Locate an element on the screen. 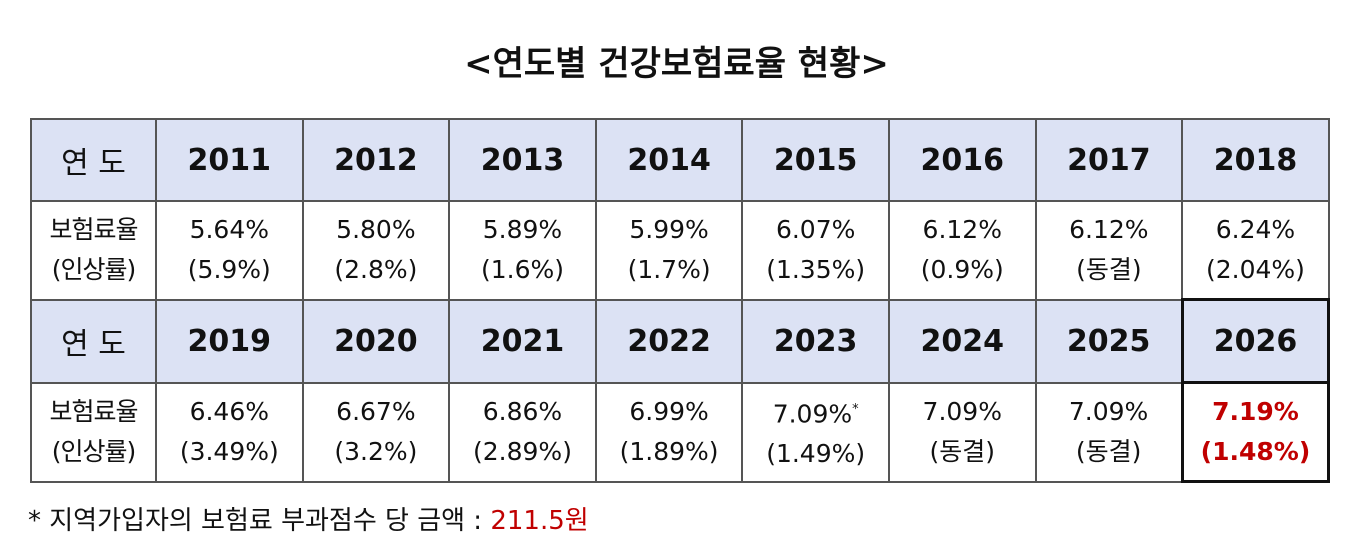  footnote-text: * 지역가입자의 보험료 부과점수 당 금액 : is located at coordinates (259, 520).